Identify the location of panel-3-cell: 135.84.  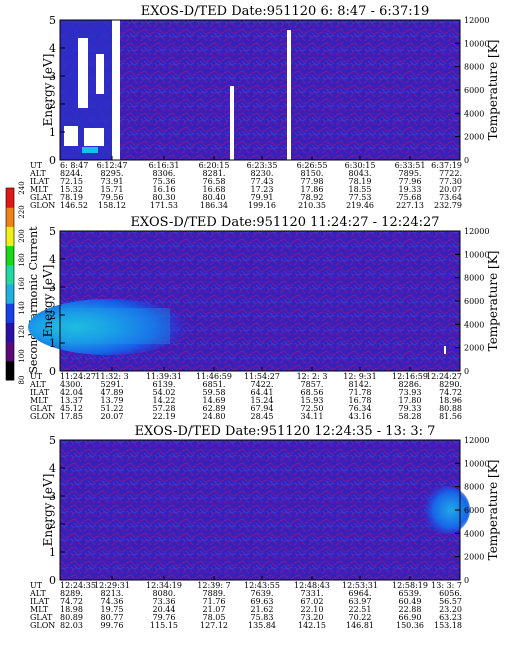
(262, 625).